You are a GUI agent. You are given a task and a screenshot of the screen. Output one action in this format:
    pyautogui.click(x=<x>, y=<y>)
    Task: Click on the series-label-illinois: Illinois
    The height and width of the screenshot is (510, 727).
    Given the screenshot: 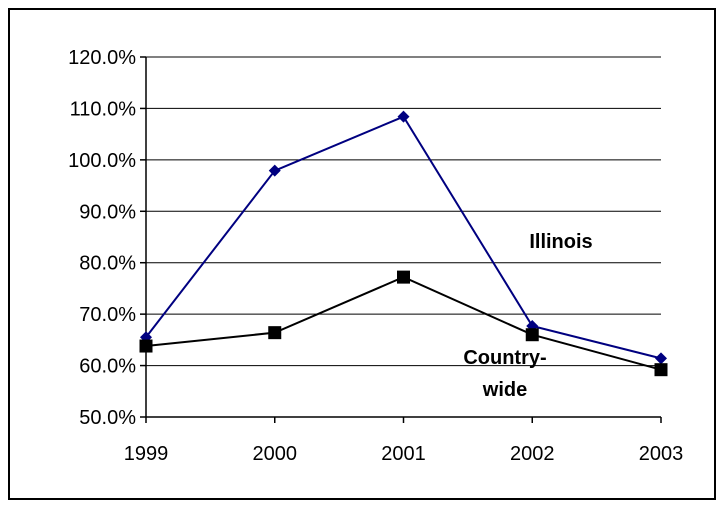 What is the action you would take?
    pyautogui.click(x=560, y=242)
    